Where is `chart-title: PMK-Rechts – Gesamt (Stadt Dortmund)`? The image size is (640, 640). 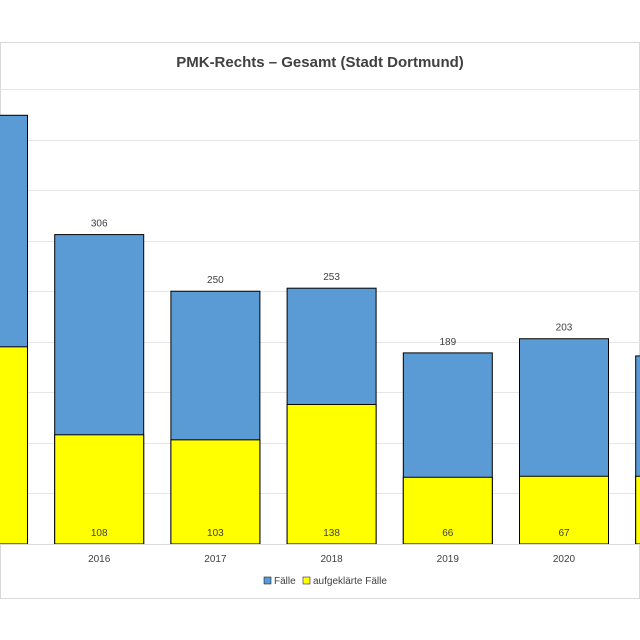 chart-title: PMK-Rechts – Gesamt (Stadt Dortmund) is located at coordinates (320, 62).